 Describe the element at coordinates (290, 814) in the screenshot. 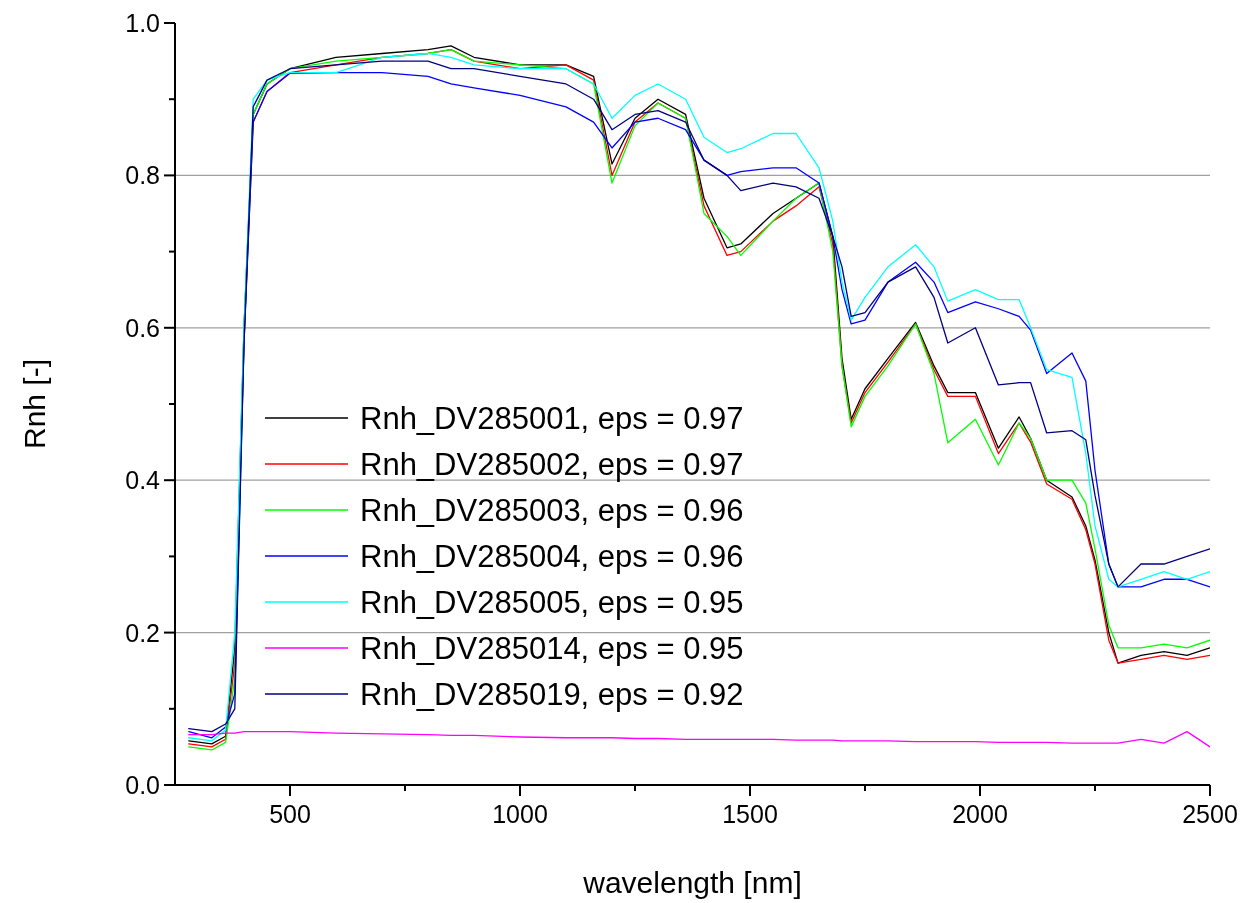

I see `x-tick-label: 500` at that location.